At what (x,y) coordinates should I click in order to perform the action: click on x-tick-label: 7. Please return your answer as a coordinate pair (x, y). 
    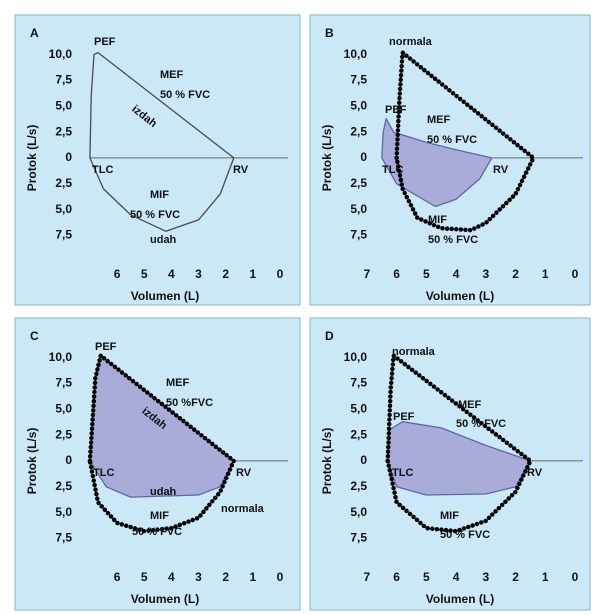
    Looking at the image, I should click on (367, 577).